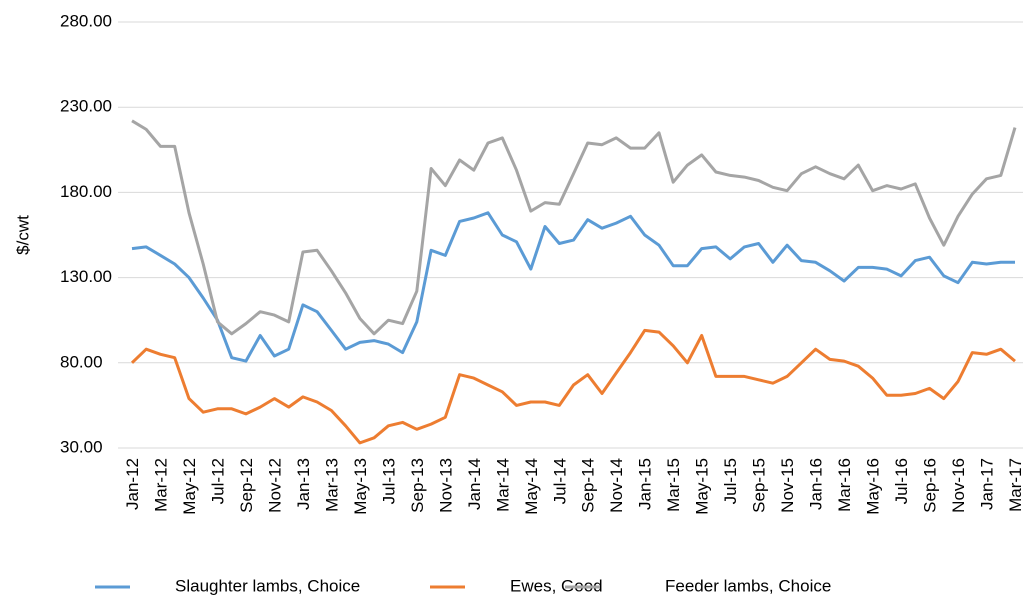  I want to click on y-tick-label: 180.00, so click(86, 191).